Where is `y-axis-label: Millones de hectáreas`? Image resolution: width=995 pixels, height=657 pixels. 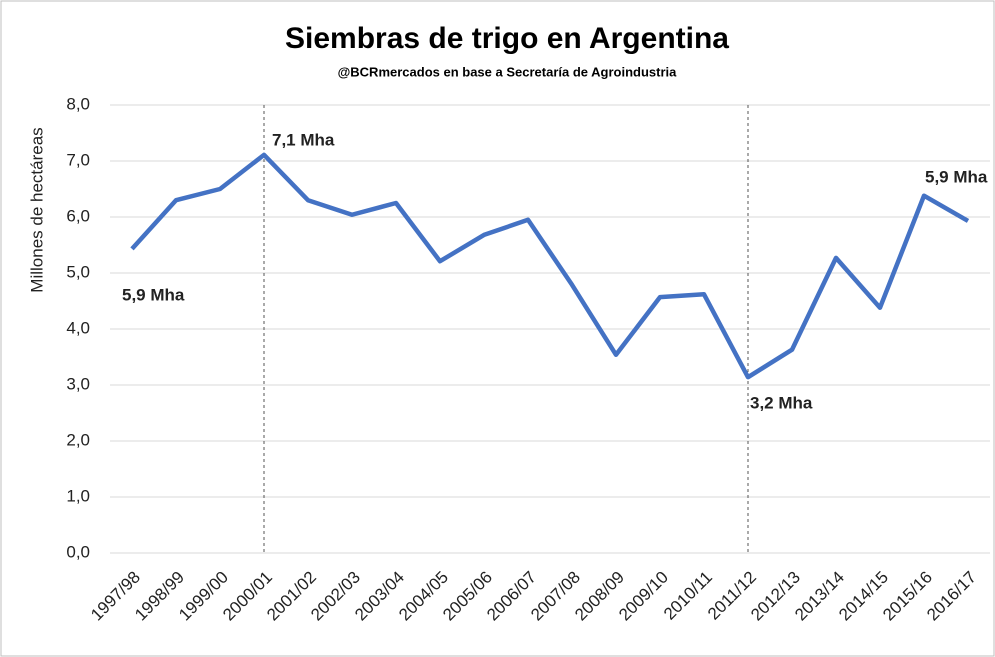
y-axis-label: Millones de hectáreas is located at coordinates (36, 209).